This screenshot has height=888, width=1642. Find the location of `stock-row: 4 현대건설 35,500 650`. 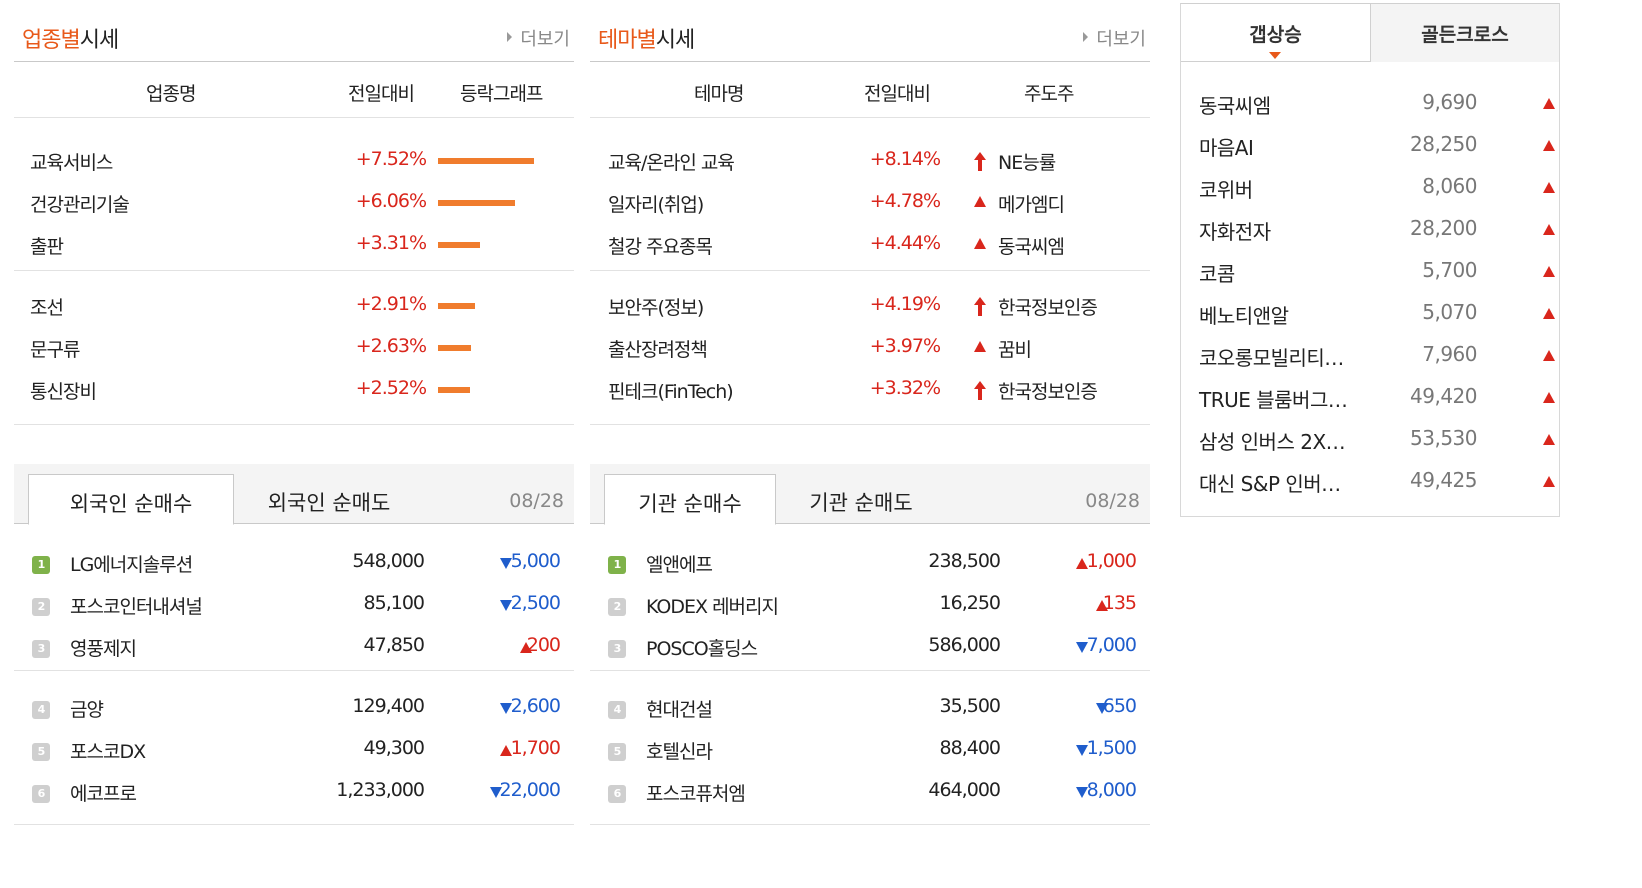

stock-row: 4 현대건설 35,500 650 is located at coordinates (870, 706).